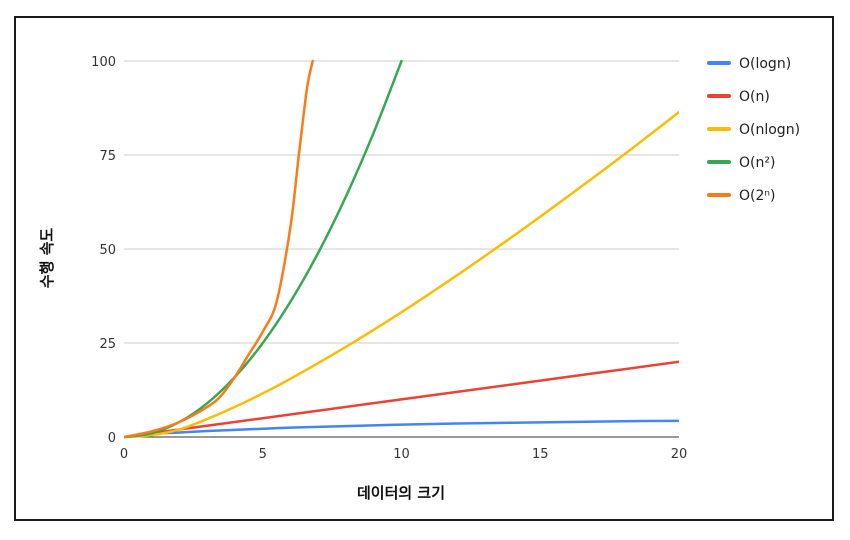 The height and width of the screenshot is (540, 850). I want to click on x-tick-label: 10, so click(401, 454).